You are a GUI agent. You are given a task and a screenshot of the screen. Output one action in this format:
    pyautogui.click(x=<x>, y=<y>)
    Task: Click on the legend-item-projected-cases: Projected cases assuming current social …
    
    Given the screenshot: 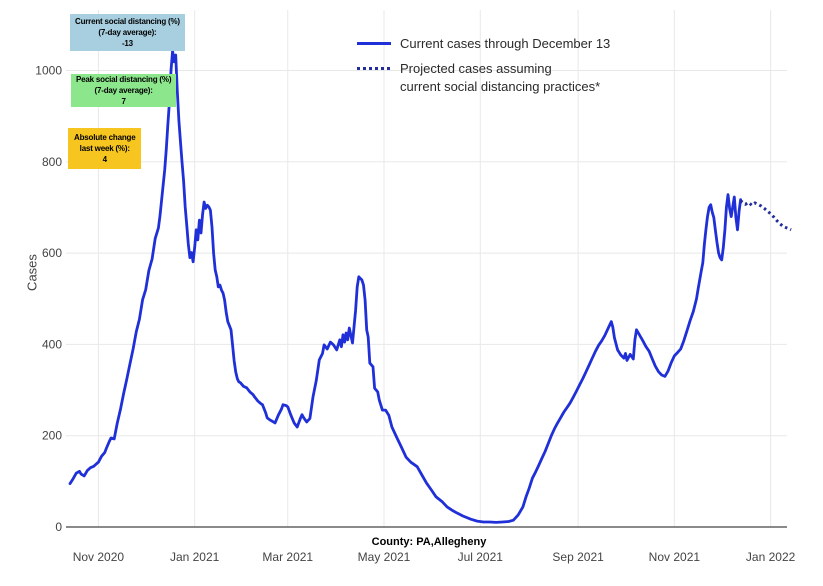 What is the action you would take?
    pyautogui.click(x=483, y=78)
    